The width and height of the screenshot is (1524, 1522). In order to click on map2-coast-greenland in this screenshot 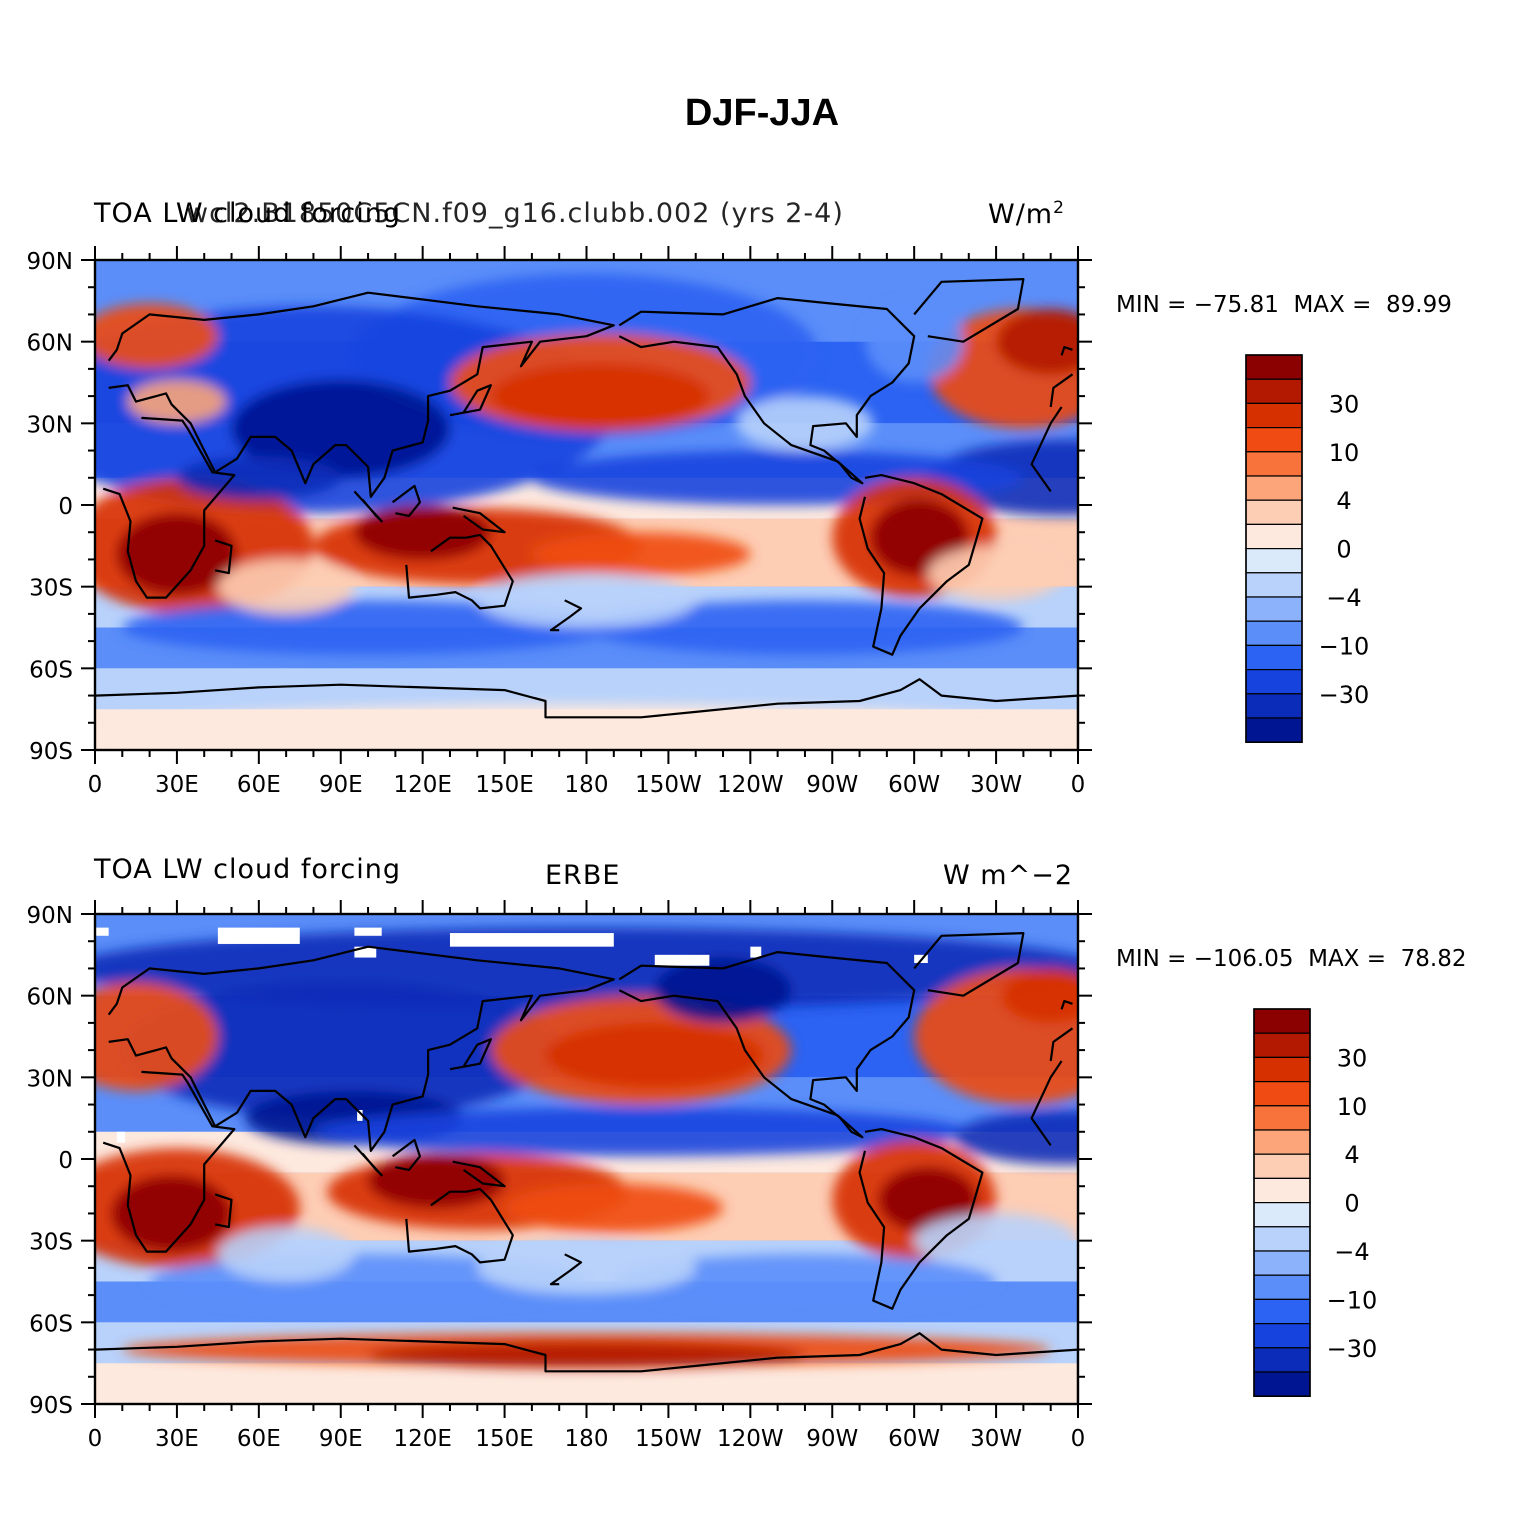, I will do `click(969, 964)`.